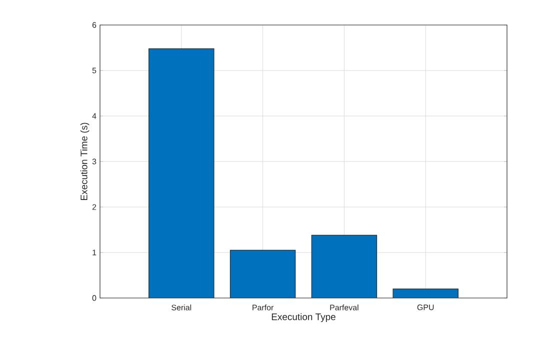 This screenshot has width=560, height=337. Describe the element at coordinates (304, 317) in the screenshot. I see `x-axis-title: Execution Type` at that location.